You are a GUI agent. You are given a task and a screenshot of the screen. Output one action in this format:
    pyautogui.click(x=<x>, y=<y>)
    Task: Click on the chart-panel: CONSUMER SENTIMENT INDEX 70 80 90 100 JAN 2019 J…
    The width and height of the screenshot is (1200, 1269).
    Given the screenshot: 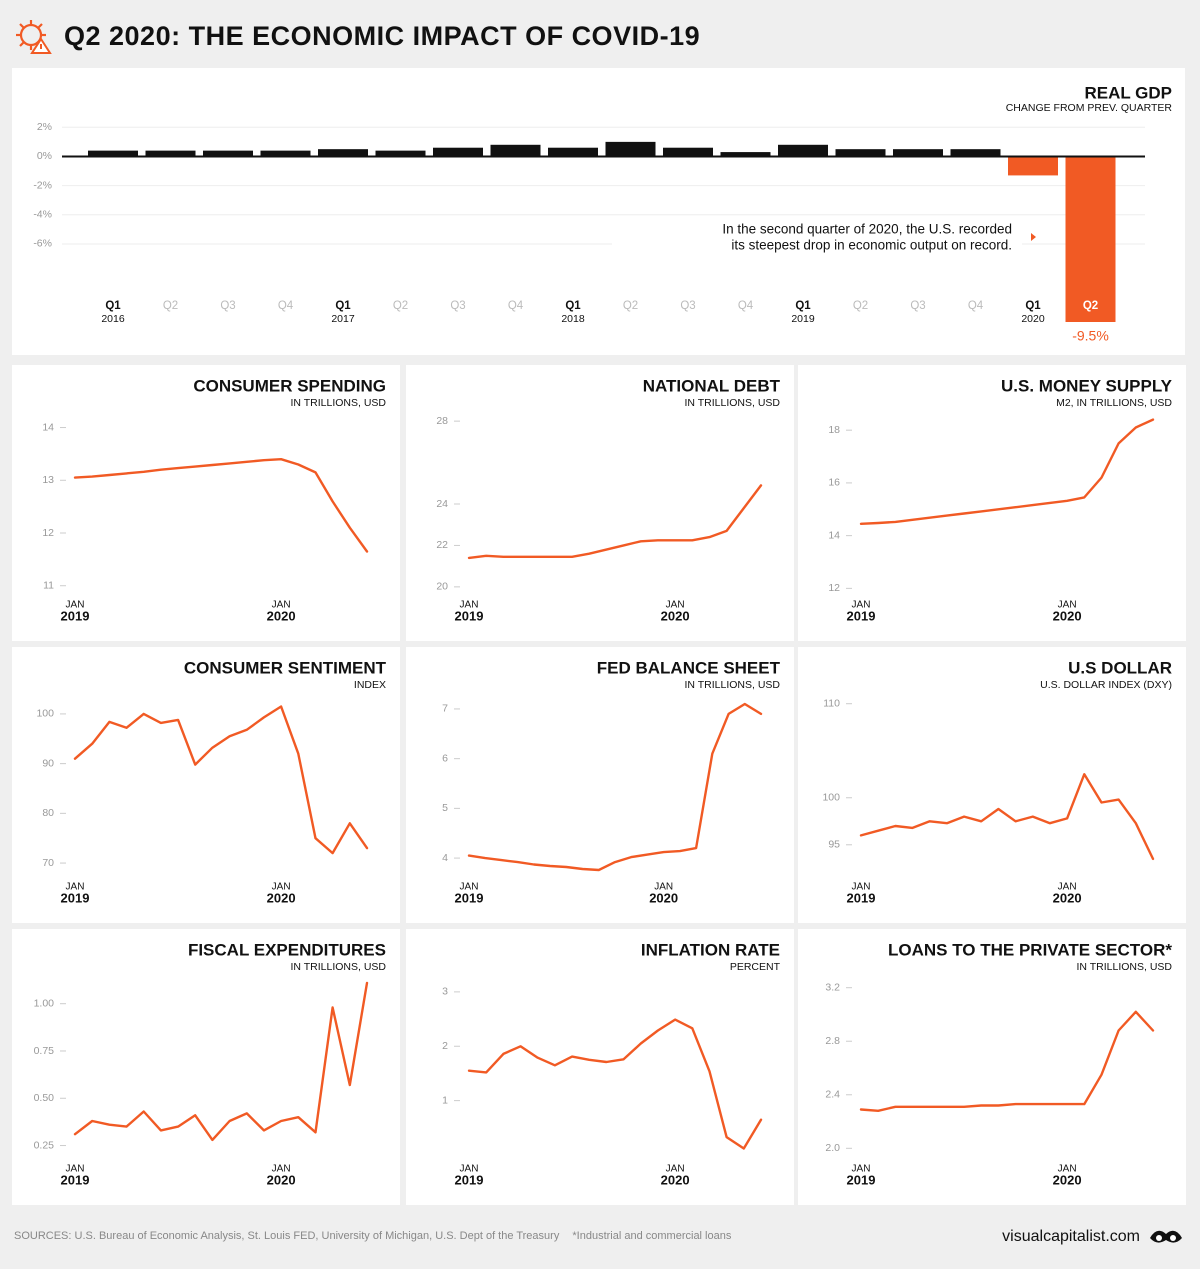 What is the action you would take?
    pyautogui.click(x=206, y=785)
    